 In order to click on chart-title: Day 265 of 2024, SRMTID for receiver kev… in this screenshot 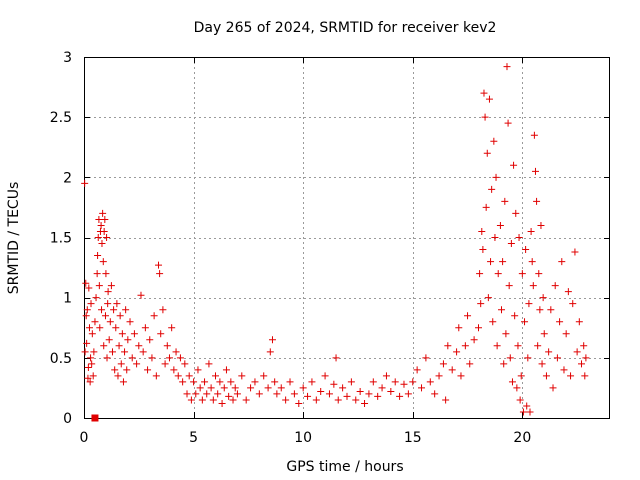, I will do `click(345, 28)`.